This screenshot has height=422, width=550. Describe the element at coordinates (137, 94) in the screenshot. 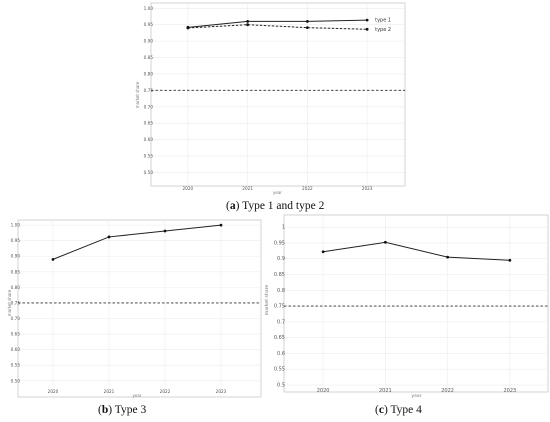

I see `chart-a-y-axis-title: market share` at that location.